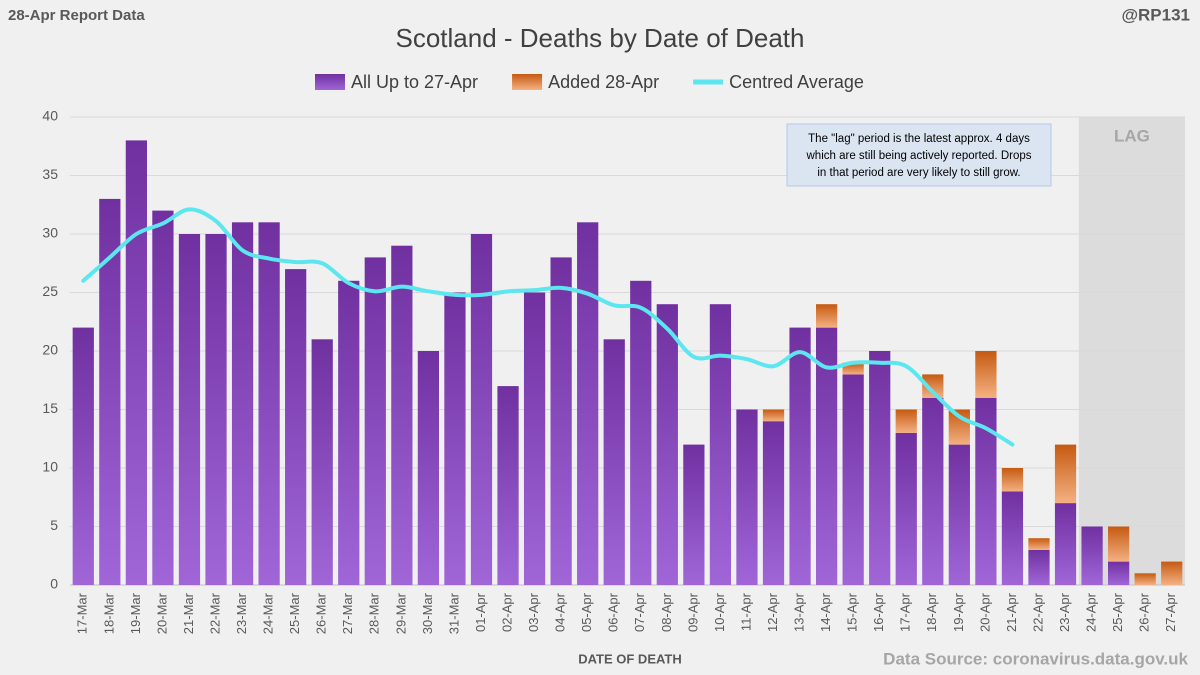 The width and height of the screenshot is (1200, 675). I want to click on x-axis-label: DATE OF DEATH, so click(630, 658).